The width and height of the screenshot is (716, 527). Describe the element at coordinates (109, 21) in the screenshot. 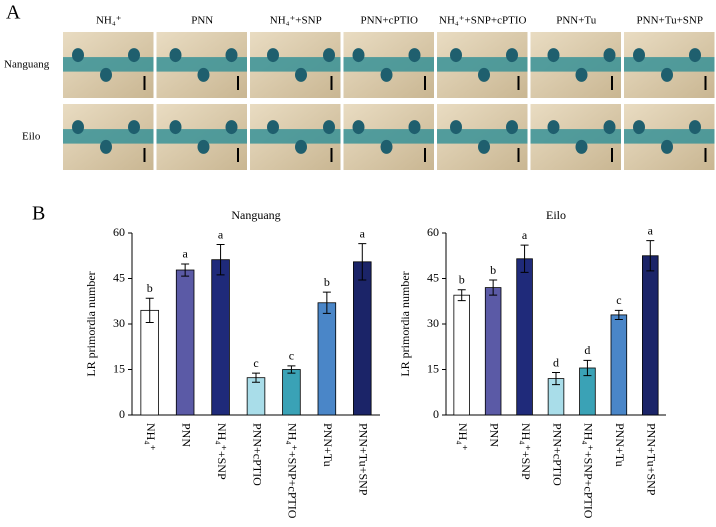

I see `column-label: NH₄⁺` at that location.